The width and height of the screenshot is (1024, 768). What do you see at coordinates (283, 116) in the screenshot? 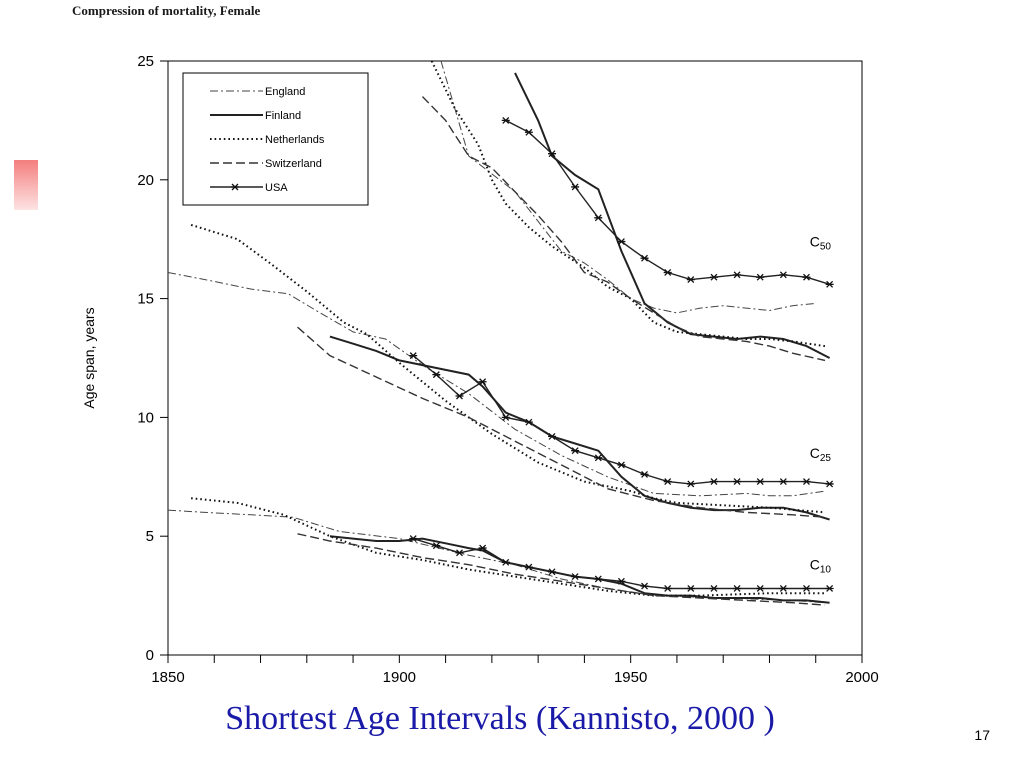
I see `legend-label-finland: Finland` at bounding box center [283, 116].